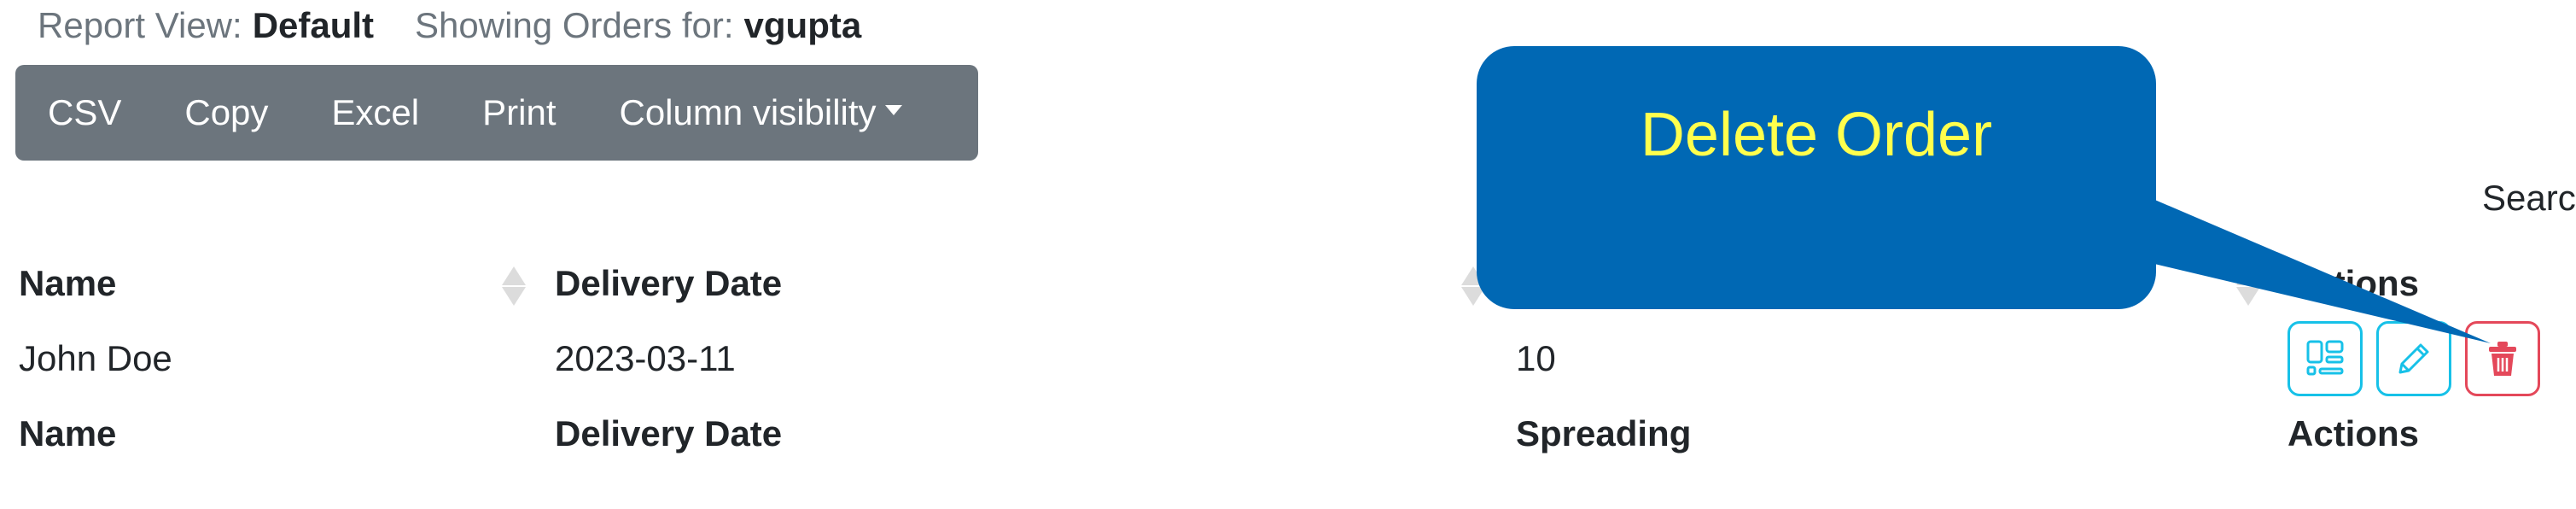 The width and height of the screenshot is (2576, 509). I want to click on export-toolbar: CSV Copy Excel Print Column visibility, so click(496, 113).